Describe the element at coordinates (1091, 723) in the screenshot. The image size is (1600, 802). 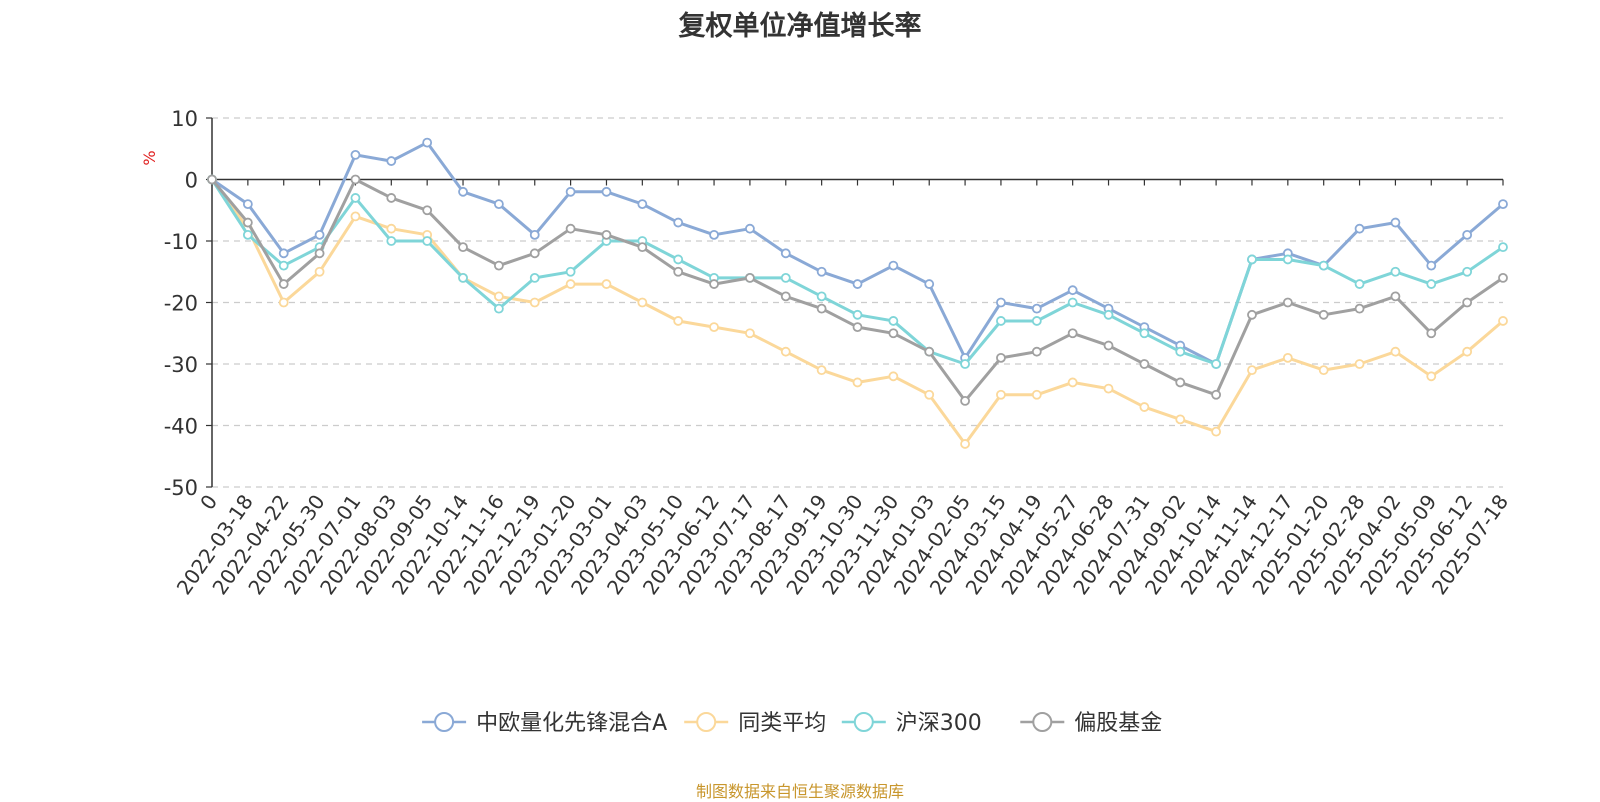
I see `legend-item: 偏股基金` at that location.